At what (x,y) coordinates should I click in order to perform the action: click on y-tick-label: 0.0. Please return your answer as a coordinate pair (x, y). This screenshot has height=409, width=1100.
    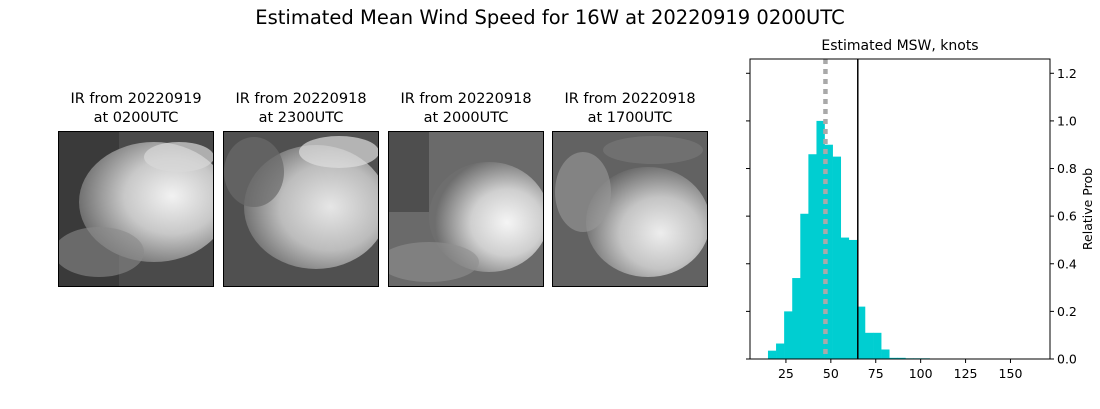
    Looking at the image, I should click on (1067, 359).